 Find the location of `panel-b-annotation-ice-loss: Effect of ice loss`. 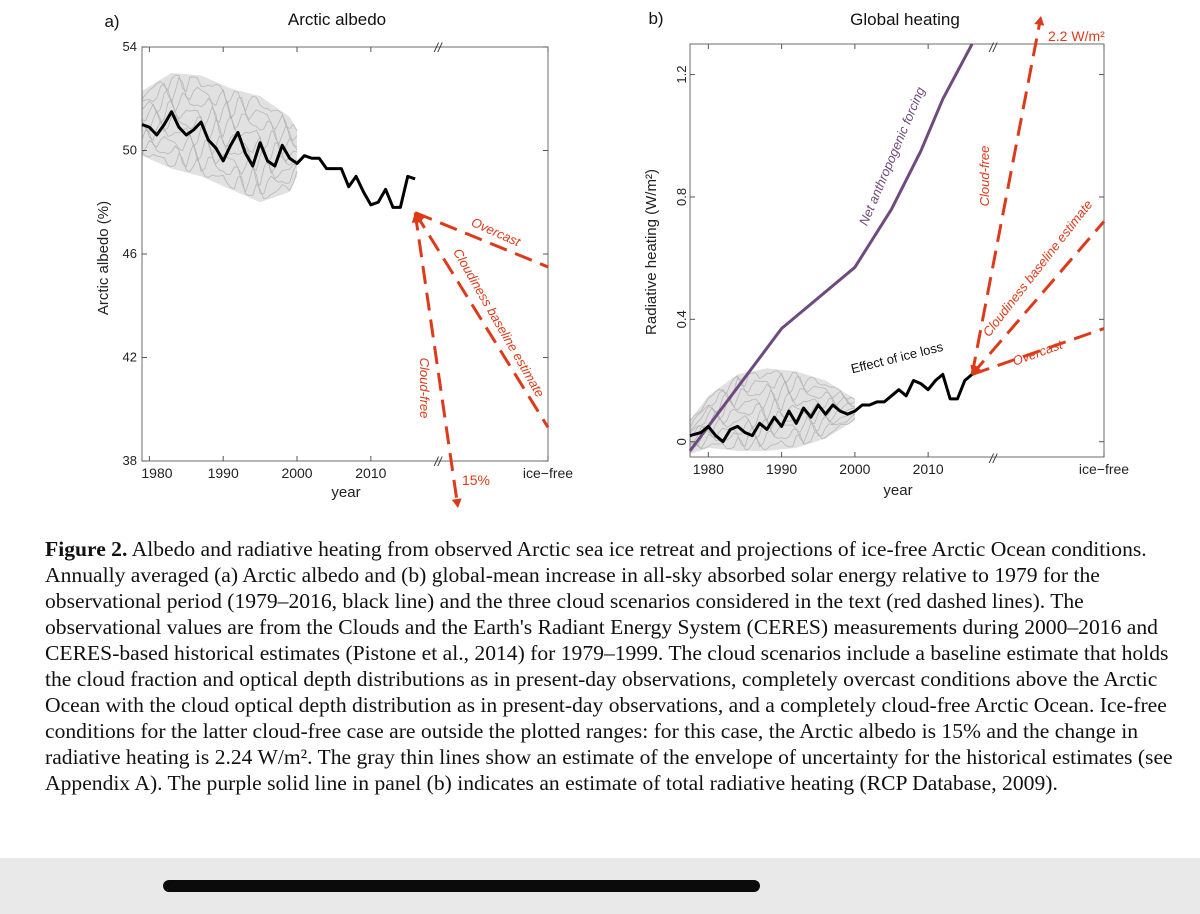

panel-b-annotation-ice-loss: Effect of ice loss is located at coordinates (897, 358).